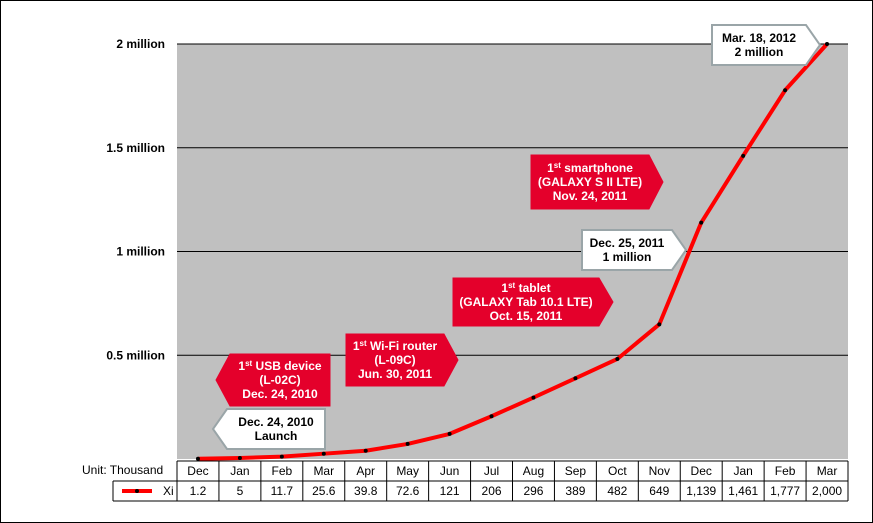 This screenshot has height=523, width=873. What do you see at coordinates (135, 148) in the screenshot?
I see `y-tick-label: 1.5 million` at bounding box center [135, 148].